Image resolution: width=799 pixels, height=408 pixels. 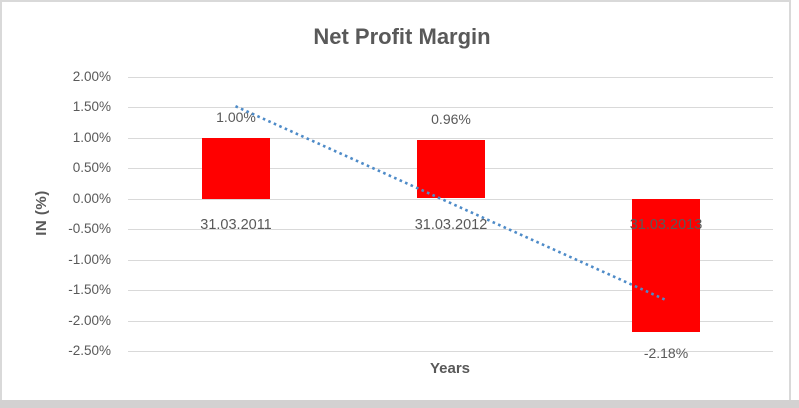 What do you see at coordinates (41, 213) in the screenshot?
I see `y-axis-title: IN (%)` at bounding box center [41, 213].